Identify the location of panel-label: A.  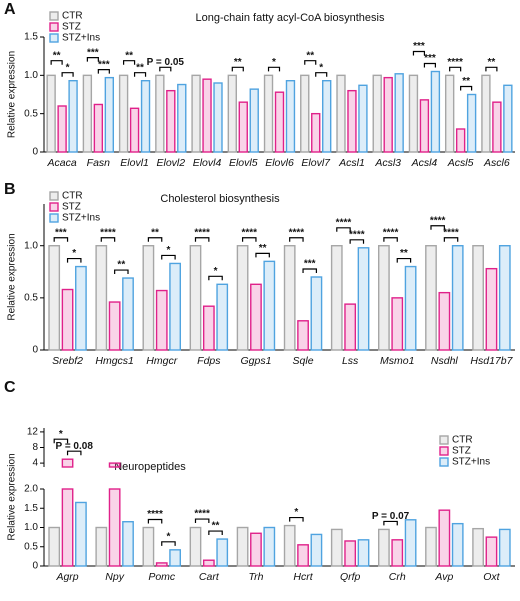
(10, 9).